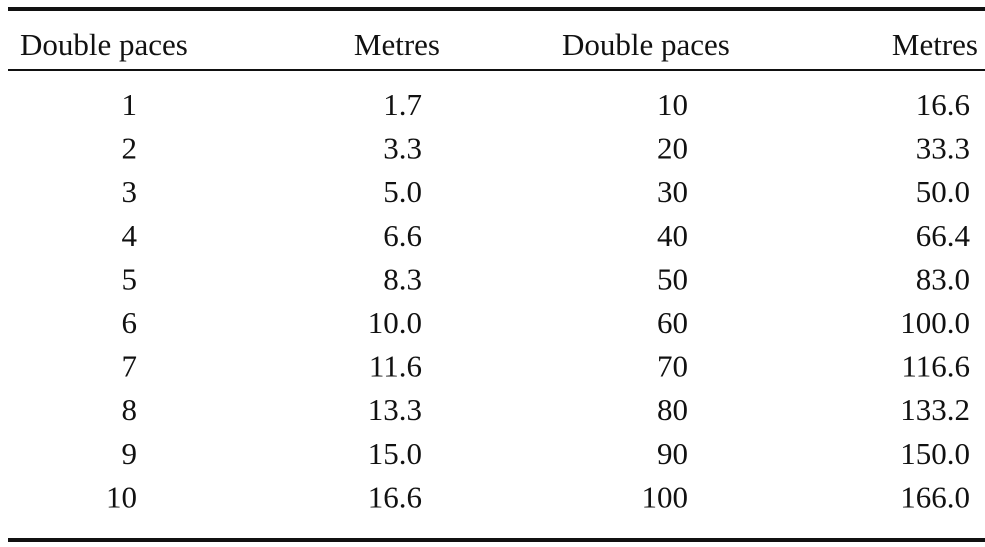  What do you see at coordinates (130, 235) in the screenshot?
I see `table-cell: 4` at bounding box center [130, 235].